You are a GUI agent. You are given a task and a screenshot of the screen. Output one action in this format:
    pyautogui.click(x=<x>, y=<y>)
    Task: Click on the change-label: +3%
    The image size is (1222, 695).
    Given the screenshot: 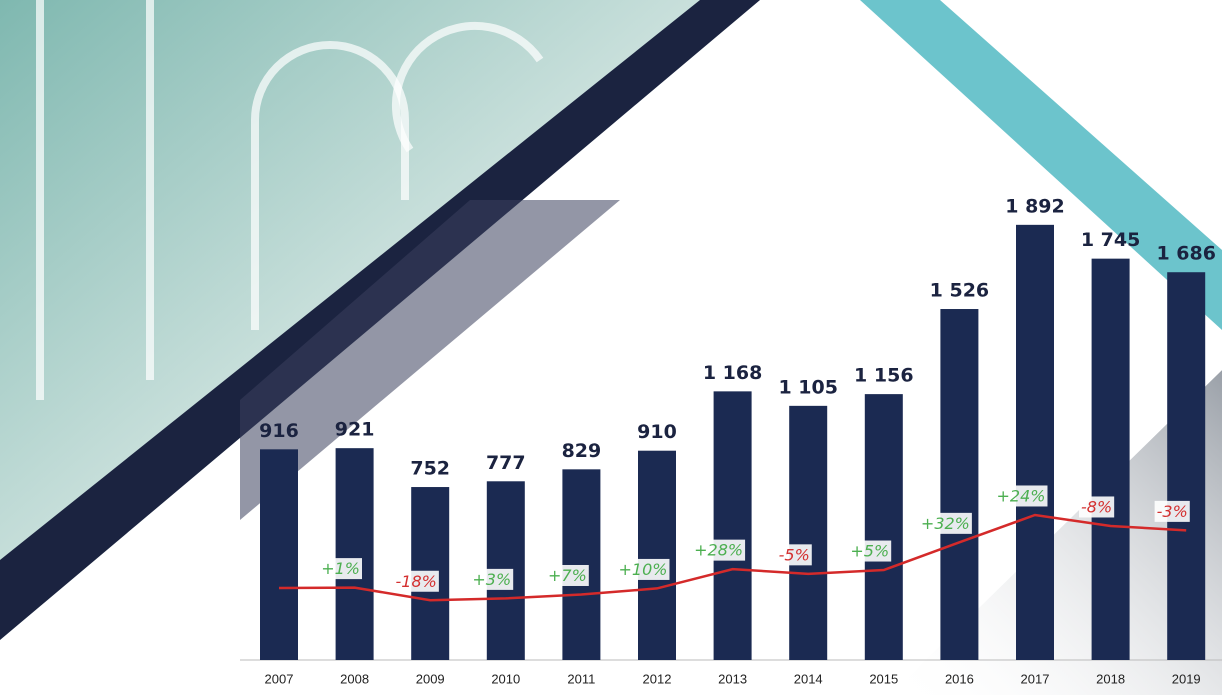 What is the action you would take?
    pyautogui.click(x=492, y=579)
    